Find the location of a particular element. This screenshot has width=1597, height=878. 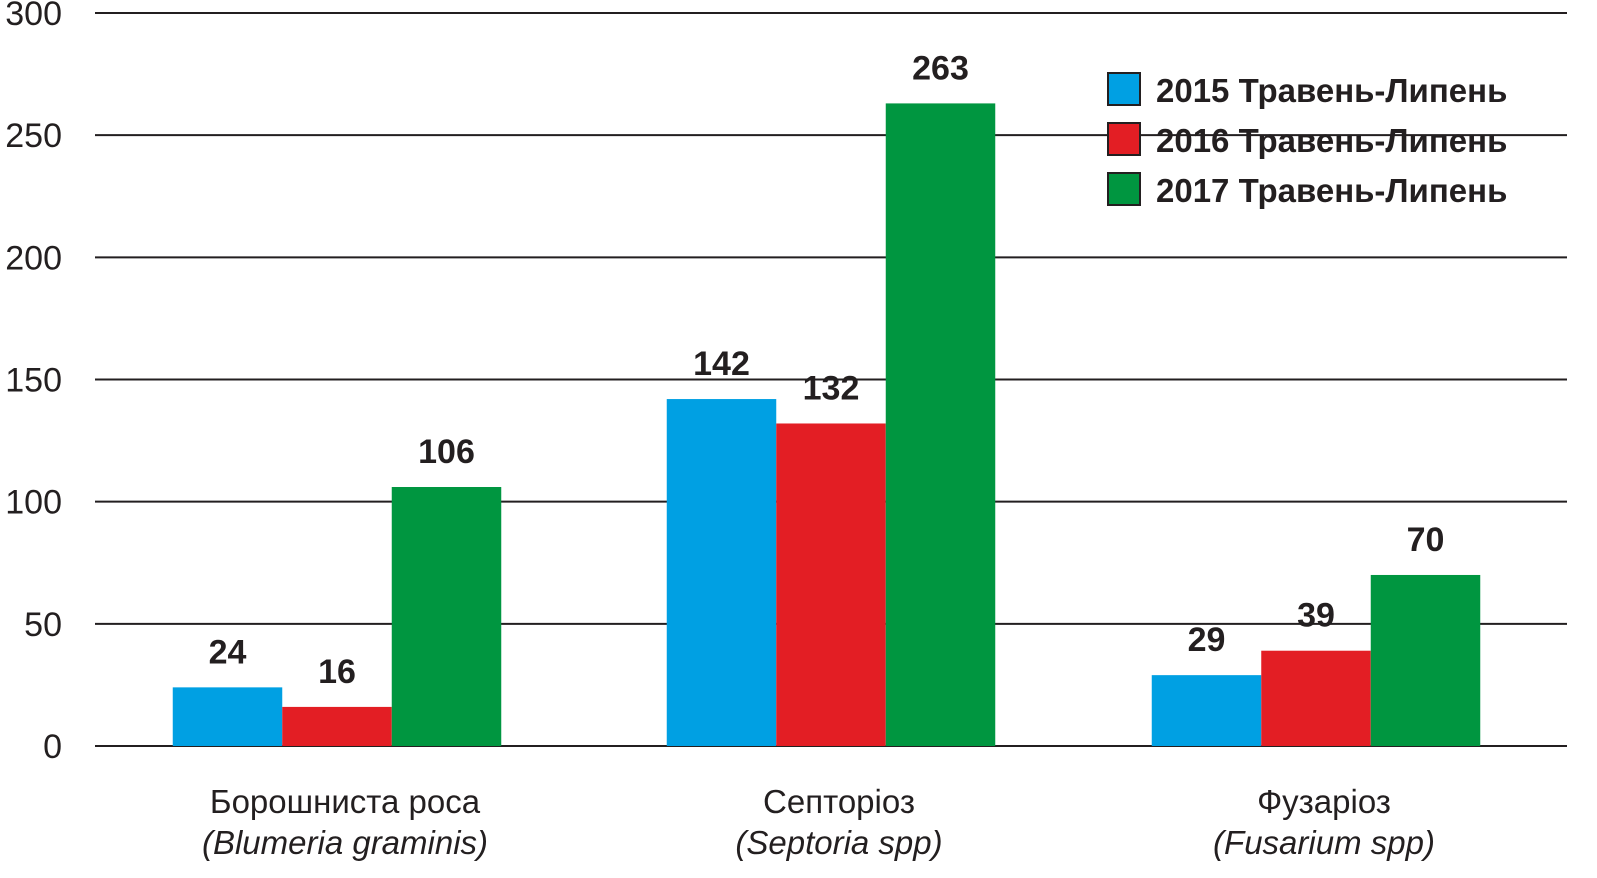

data-label: 106 is located at coordinates (446, 452).